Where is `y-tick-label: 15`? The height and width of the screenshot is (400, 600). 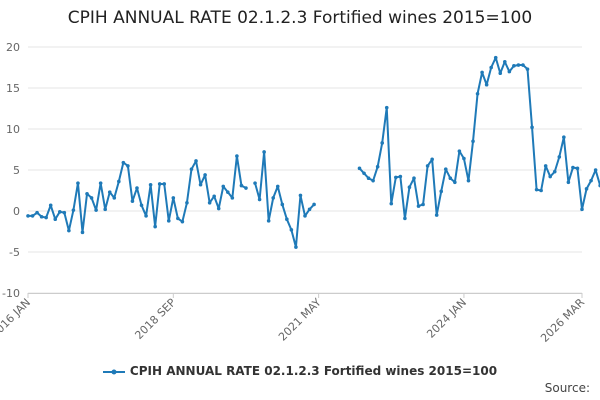
y-tick-label: 15 is located at coordinates (13, 88).